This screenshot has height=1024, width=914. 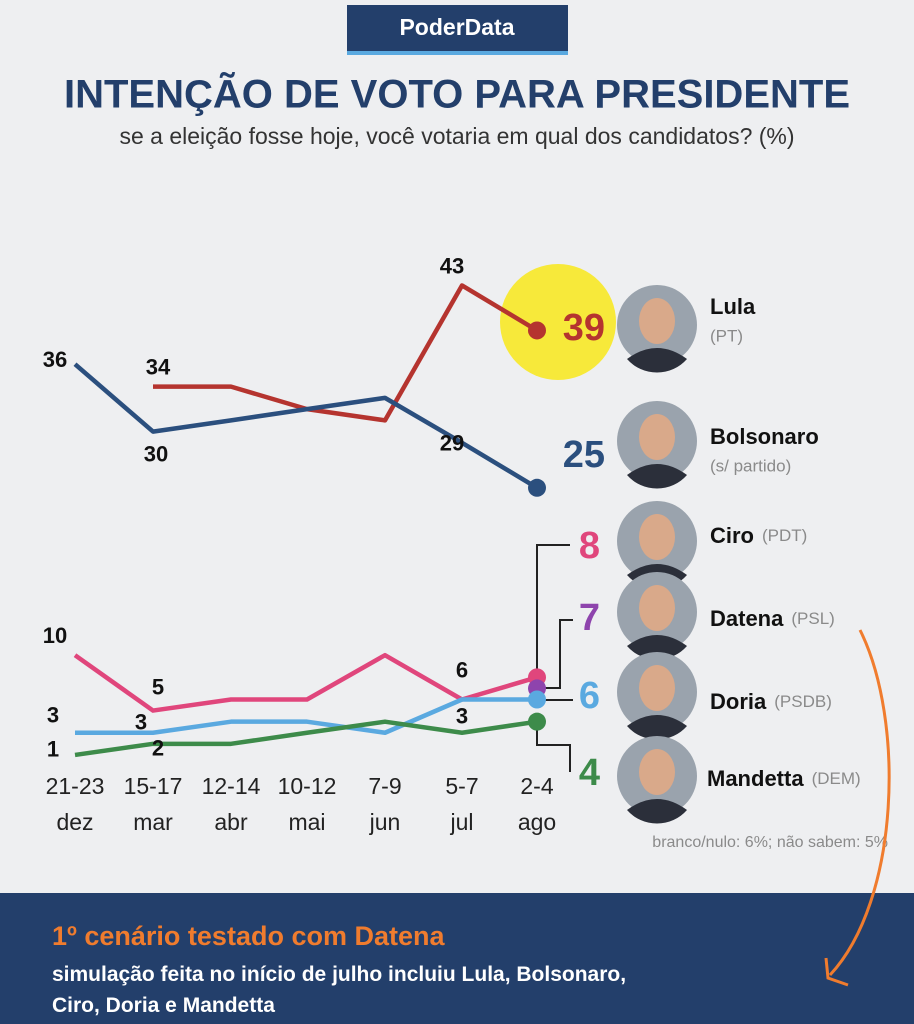 I want to click on x-tick-label: 12-14, so click(x=231, y=786).